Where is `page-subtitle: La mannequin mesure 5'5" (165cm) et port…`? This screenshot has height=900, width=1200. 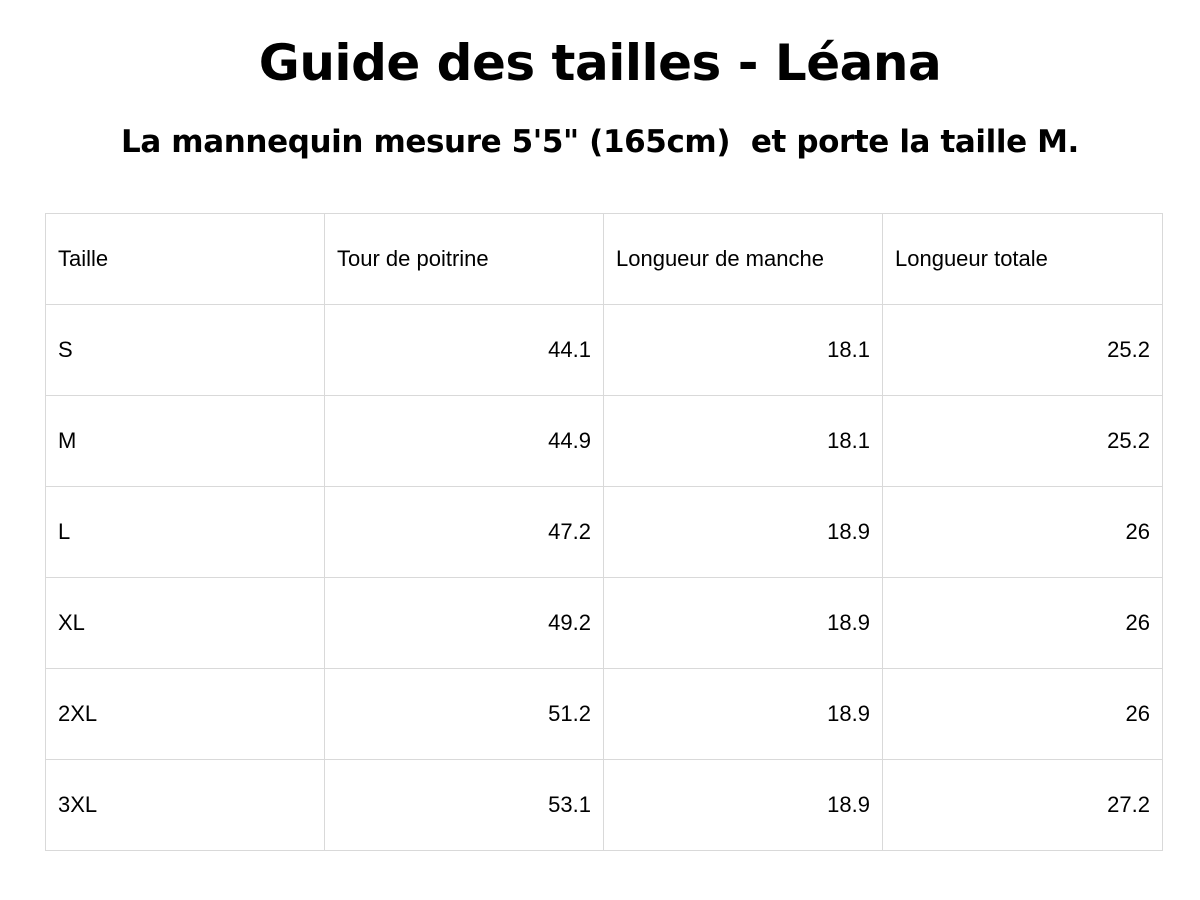 page-subtitle: La mannequin mesure 5'5" (165cm) et port… is located at coordinates (600, 142).